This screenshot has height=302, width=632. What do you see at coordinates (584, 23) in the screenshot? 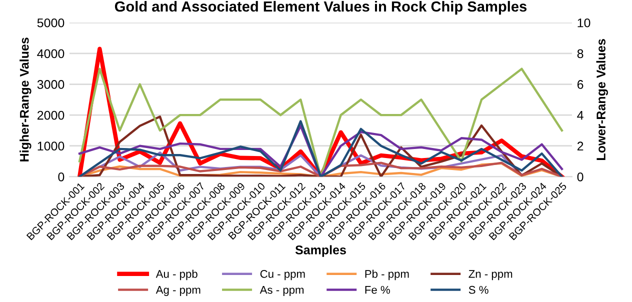
I see `y2-tick-label: 10` at bounding box center [584, 23].